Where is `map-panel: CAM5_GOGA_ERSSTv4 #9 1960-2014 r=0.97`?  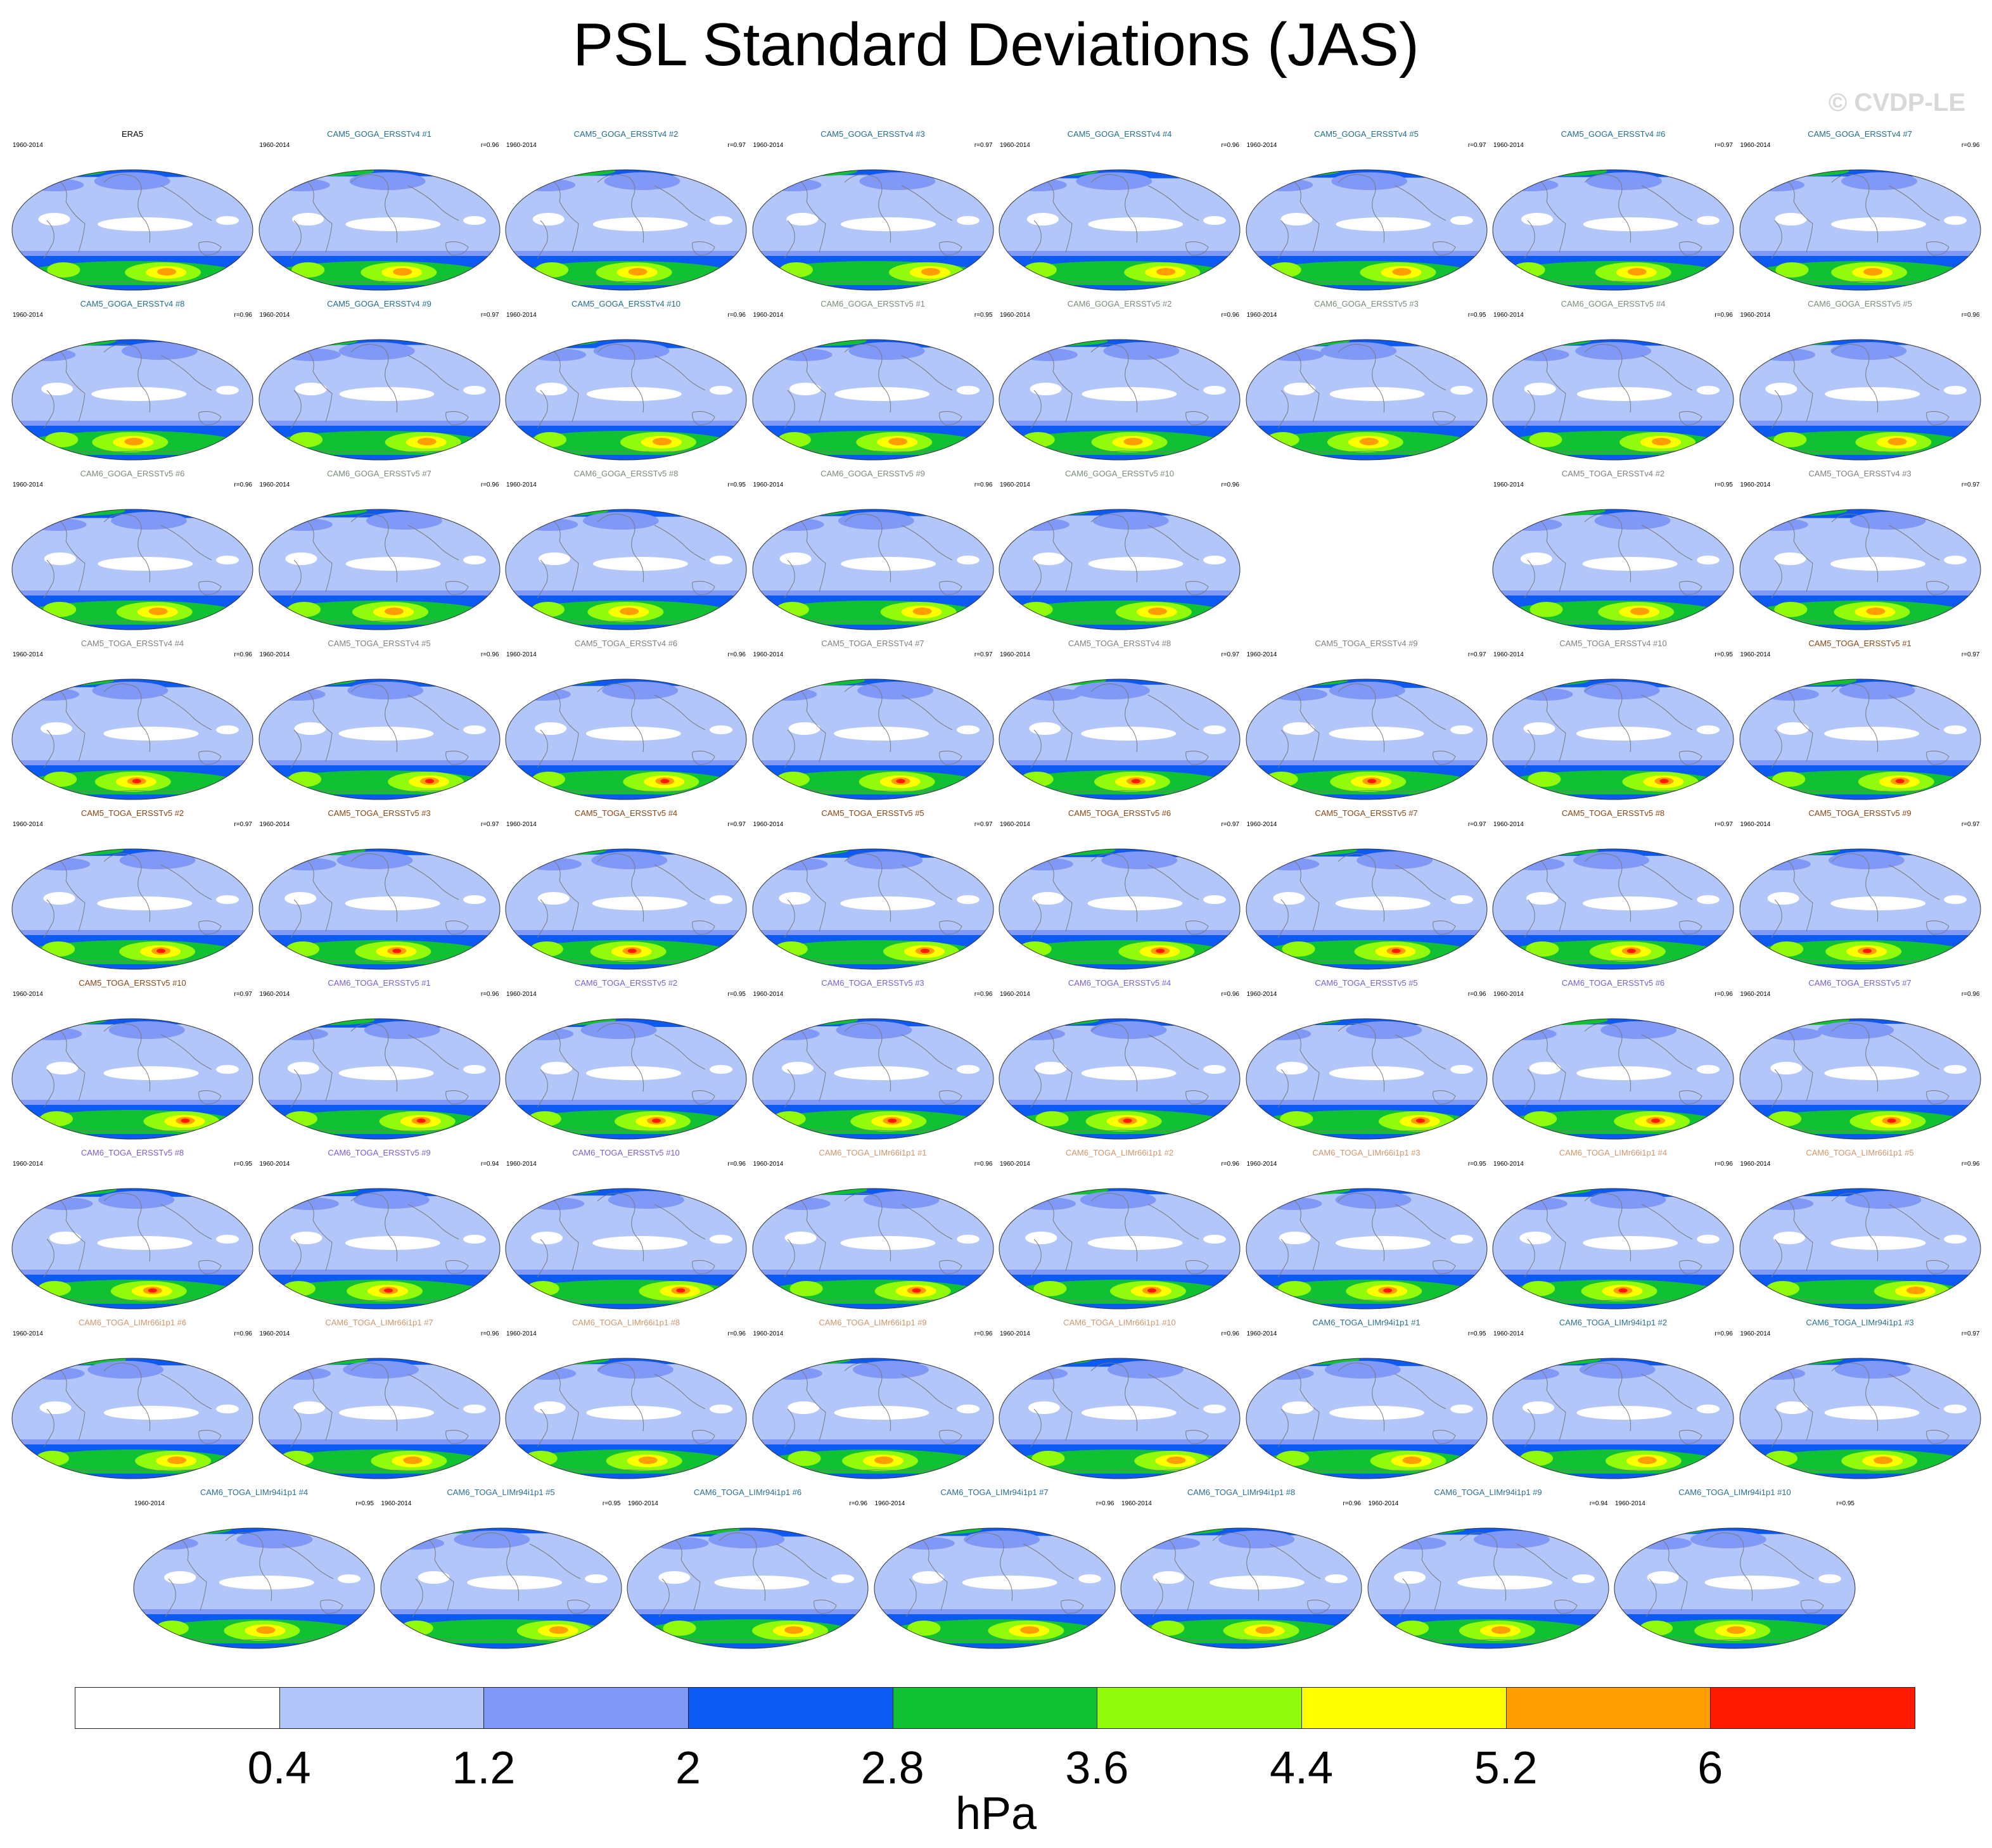 map-panel: CAM5_GOGA_ERSSTv4 #9 1960-2014 r=0.97 is located at coordinates (379, 378).